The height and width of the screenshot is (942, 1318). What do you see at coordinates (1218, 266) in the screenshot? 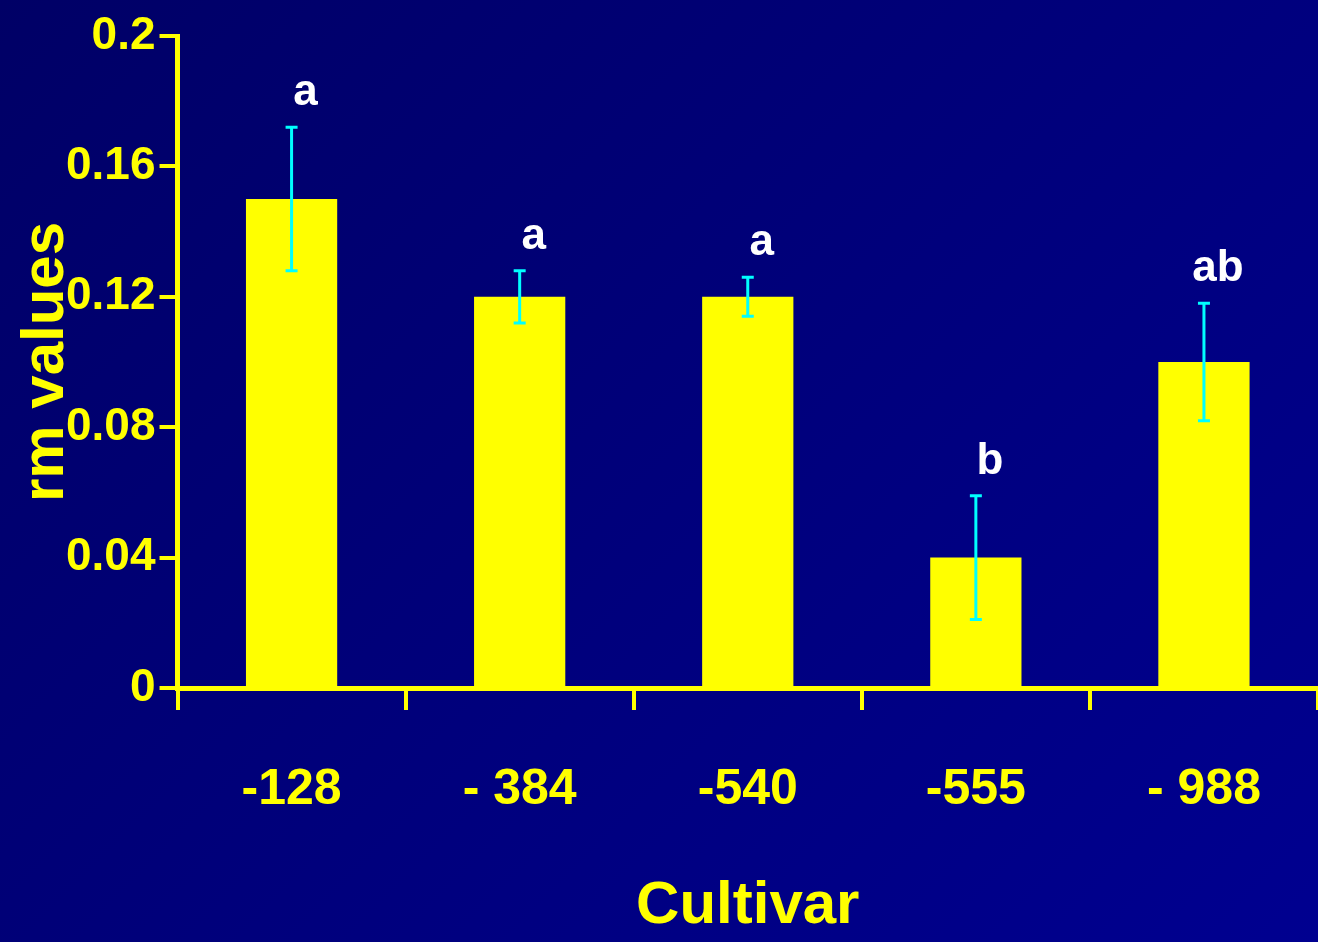
I see `annotation: ab` at bounding box center [1218, 266].